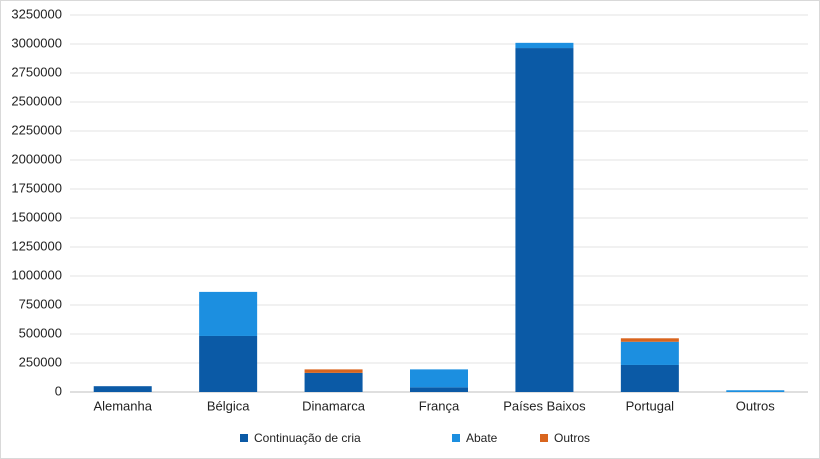 This screenshot has width=820, height=459. Describe the element at coordinates (307, 438) in the screenshot. I see `legend-label: Continuação de cria` at that location.